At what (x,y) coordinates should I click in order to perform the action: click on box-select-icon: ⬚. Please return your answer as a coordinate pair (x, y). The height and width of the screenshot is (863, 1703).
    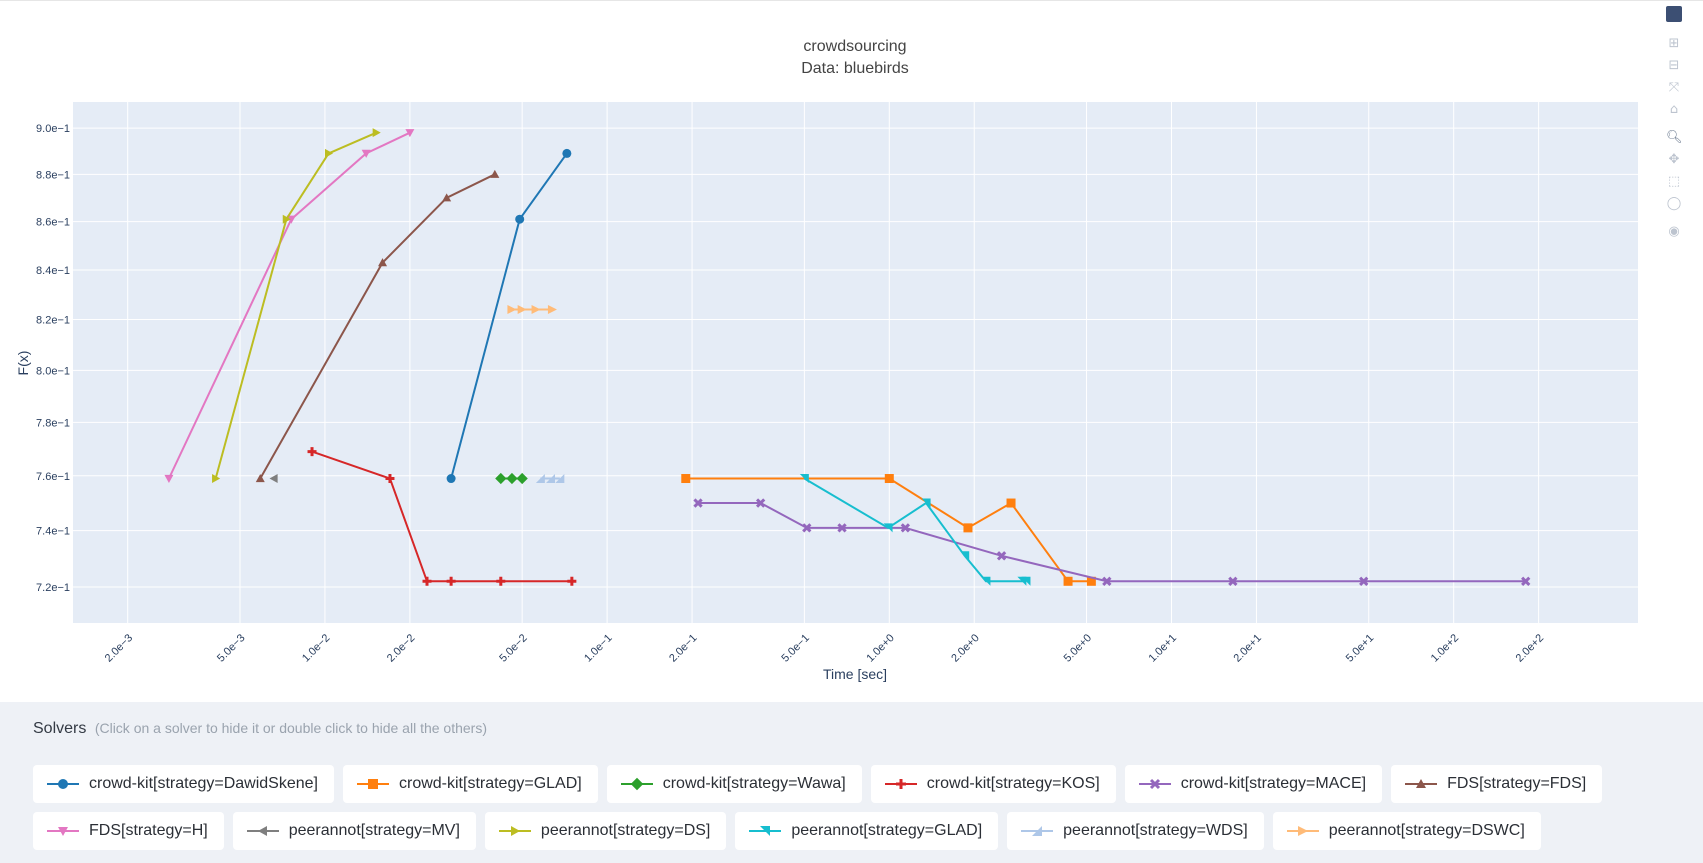
    Looking at the image, I should click on (1674, 181).